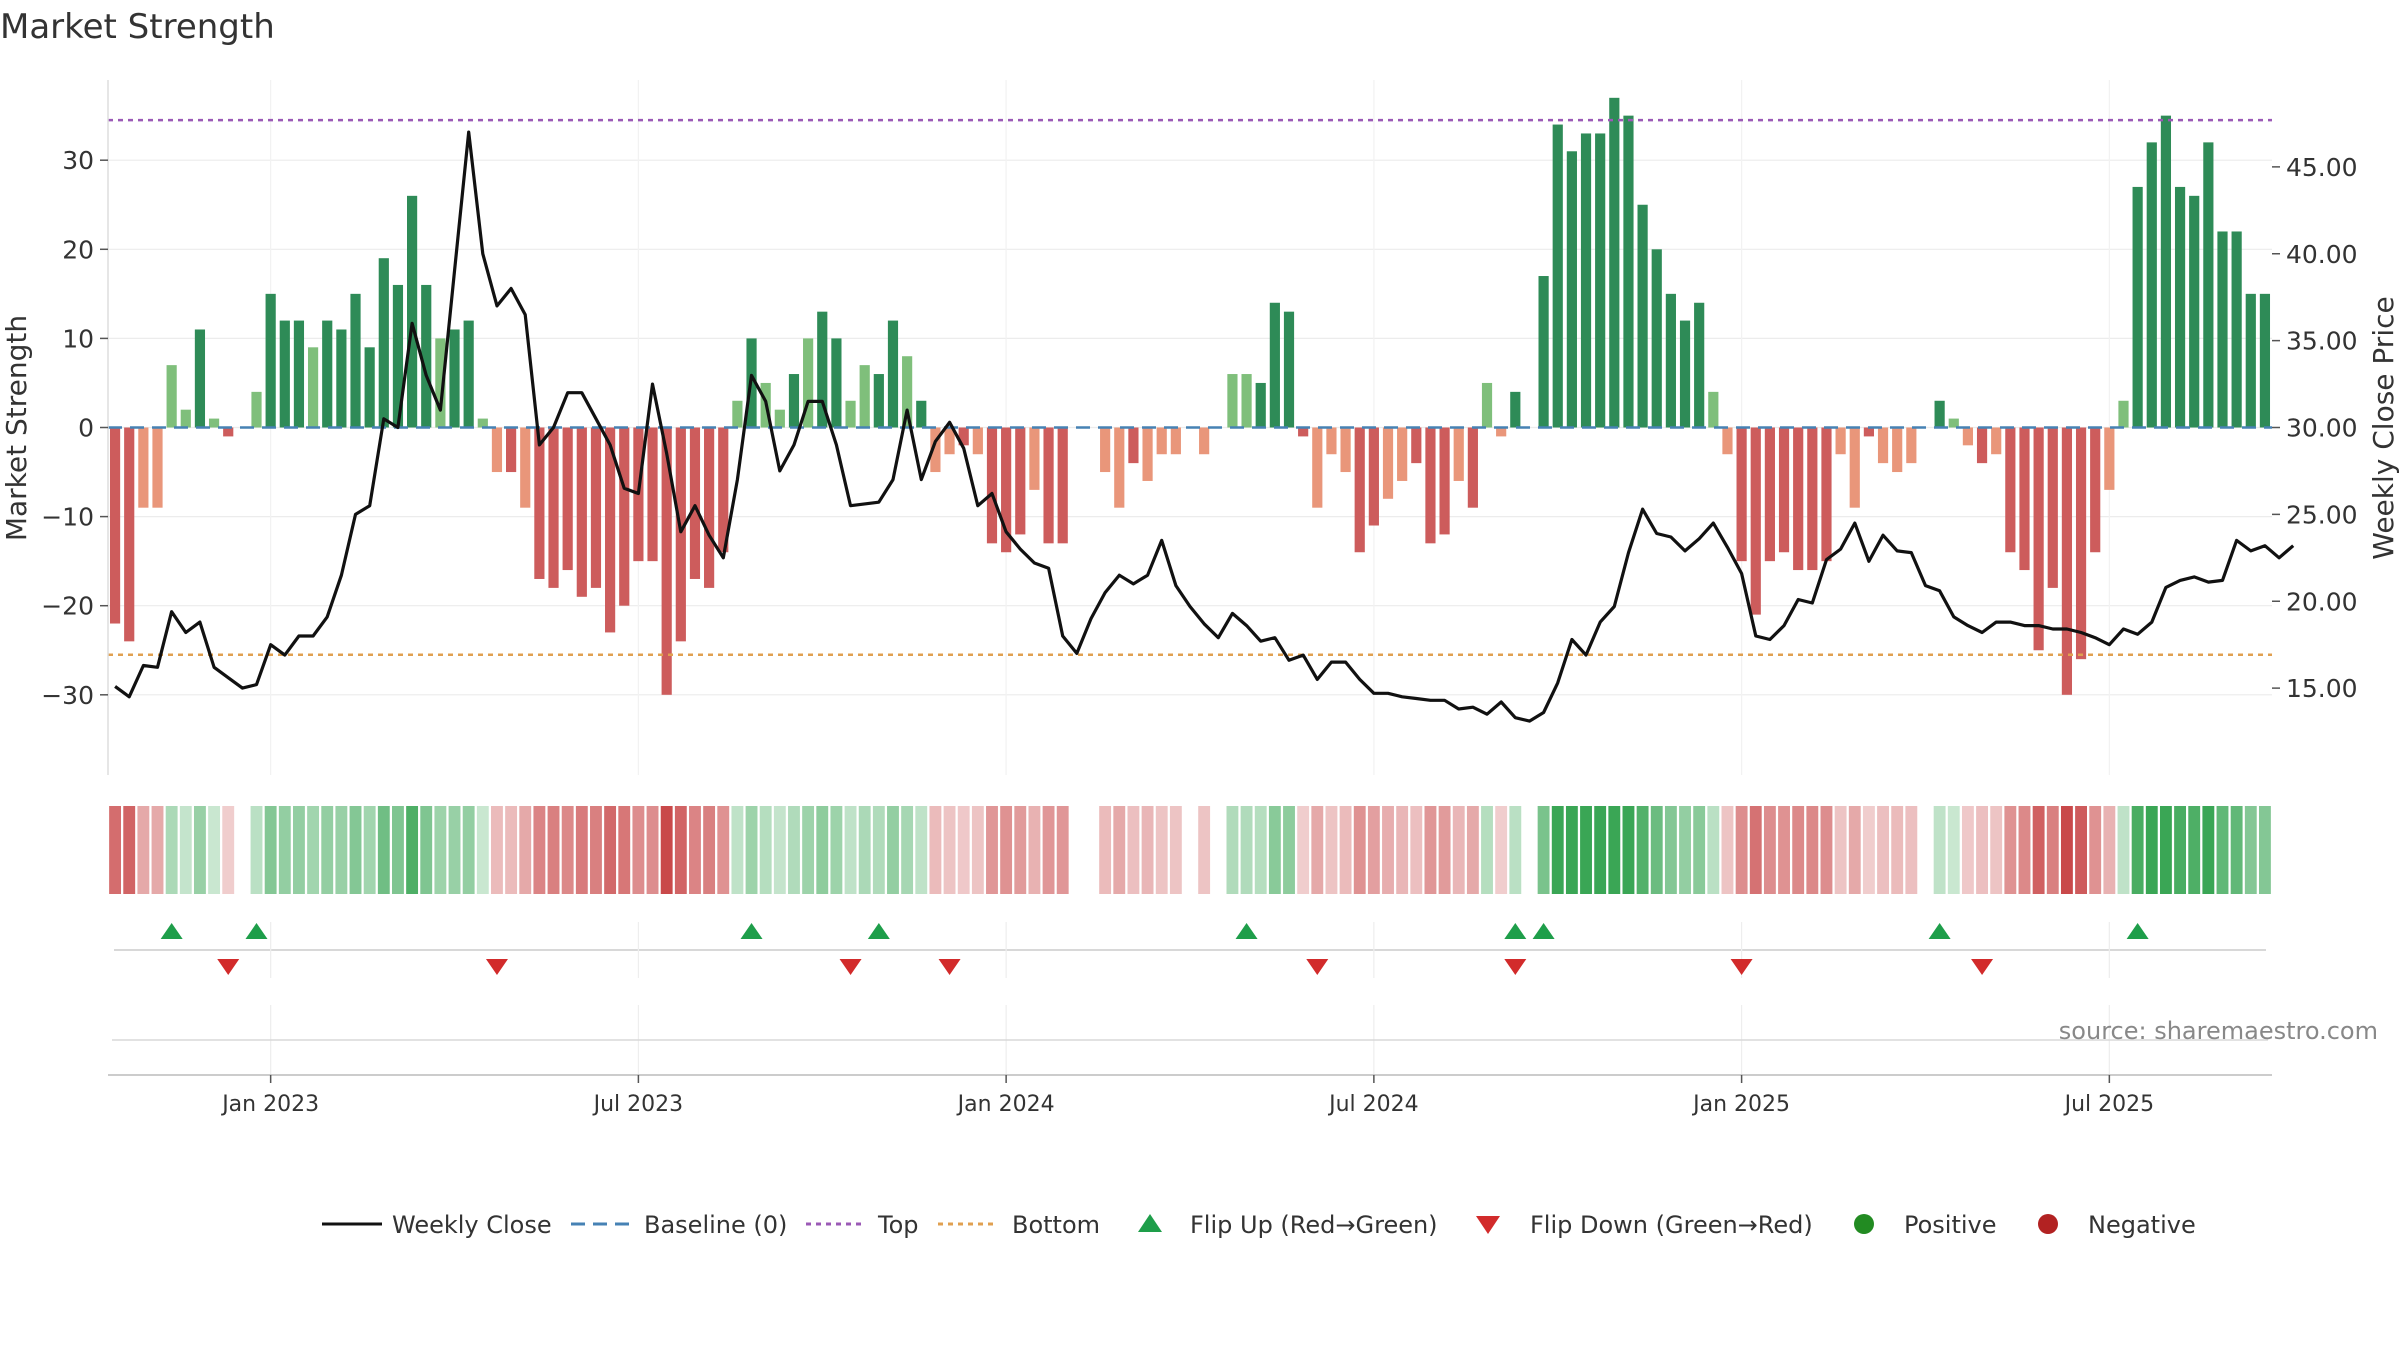 This screenshot has width=2400, height=1350. I want to click on left-tick-label: 30, so click(78, 160).